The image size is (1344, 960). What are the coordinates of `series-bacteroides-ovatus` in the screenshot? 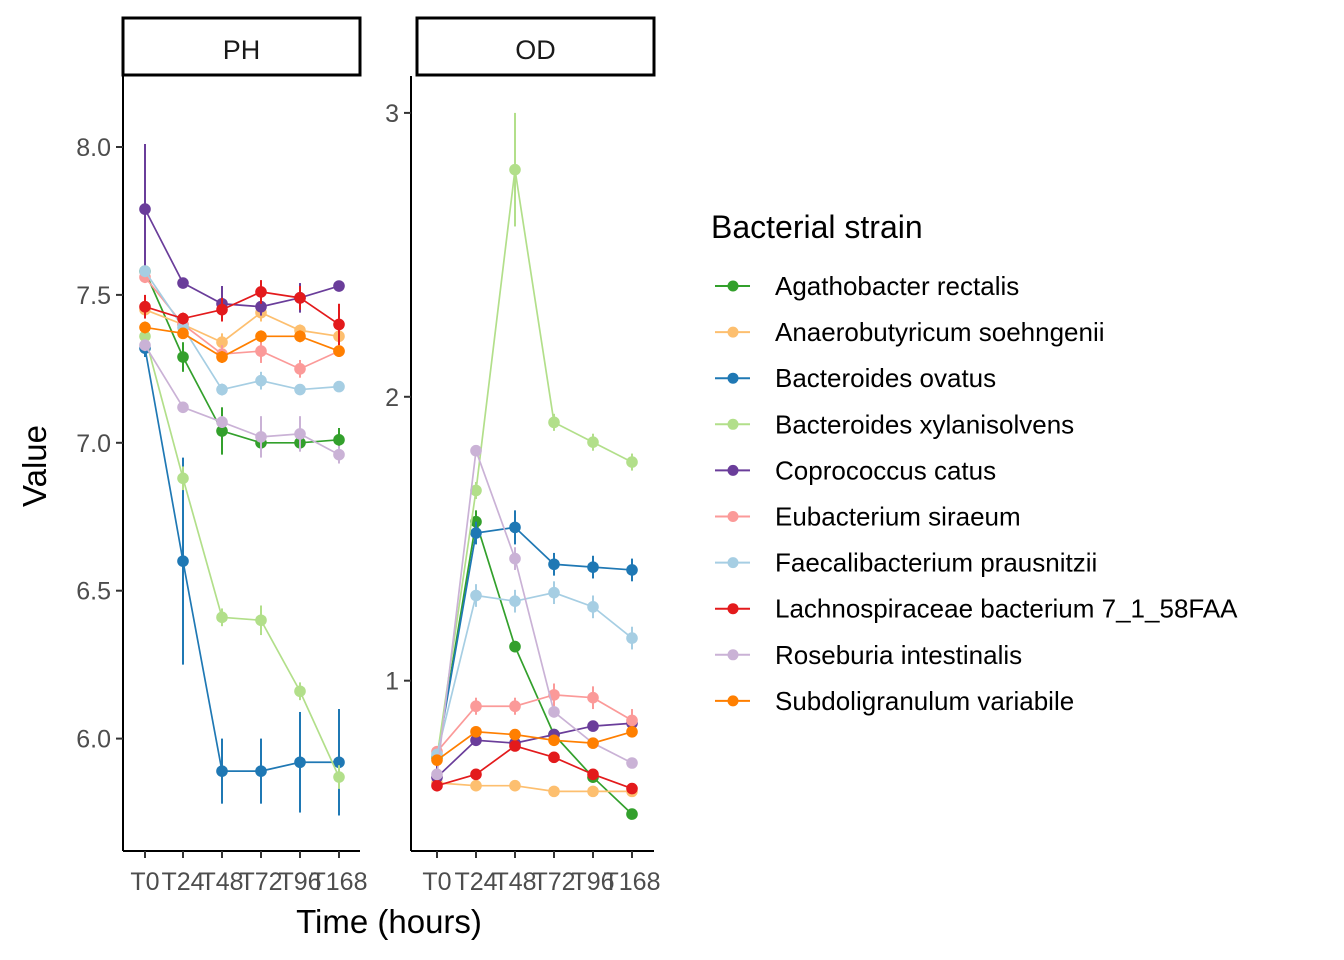 It's located at (534, 637).